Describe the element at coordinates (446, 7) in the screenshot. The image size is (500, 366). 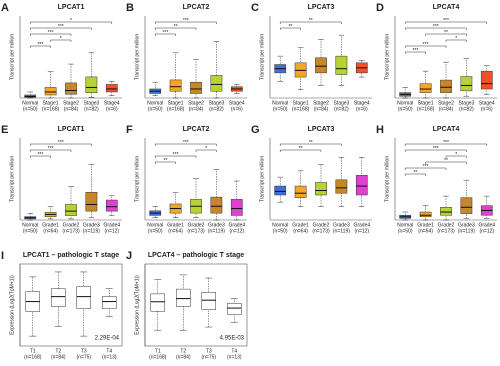
I see `panel-title: LPCAT4` at that location.